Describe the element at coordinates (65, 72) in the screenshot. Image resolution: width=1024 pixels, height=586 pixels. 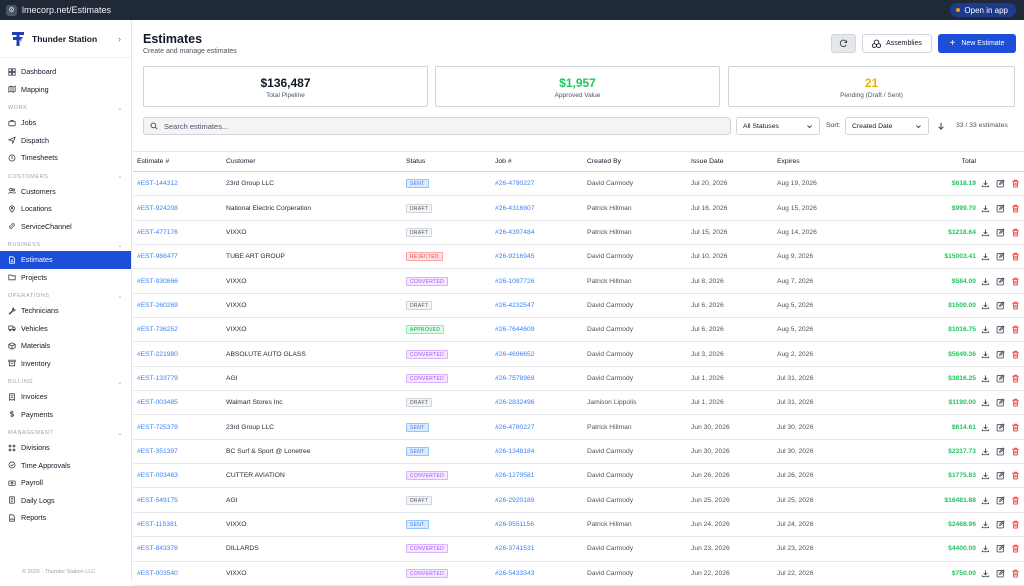
I see `sidebar-item-dashboard: Dashboard` at that location.